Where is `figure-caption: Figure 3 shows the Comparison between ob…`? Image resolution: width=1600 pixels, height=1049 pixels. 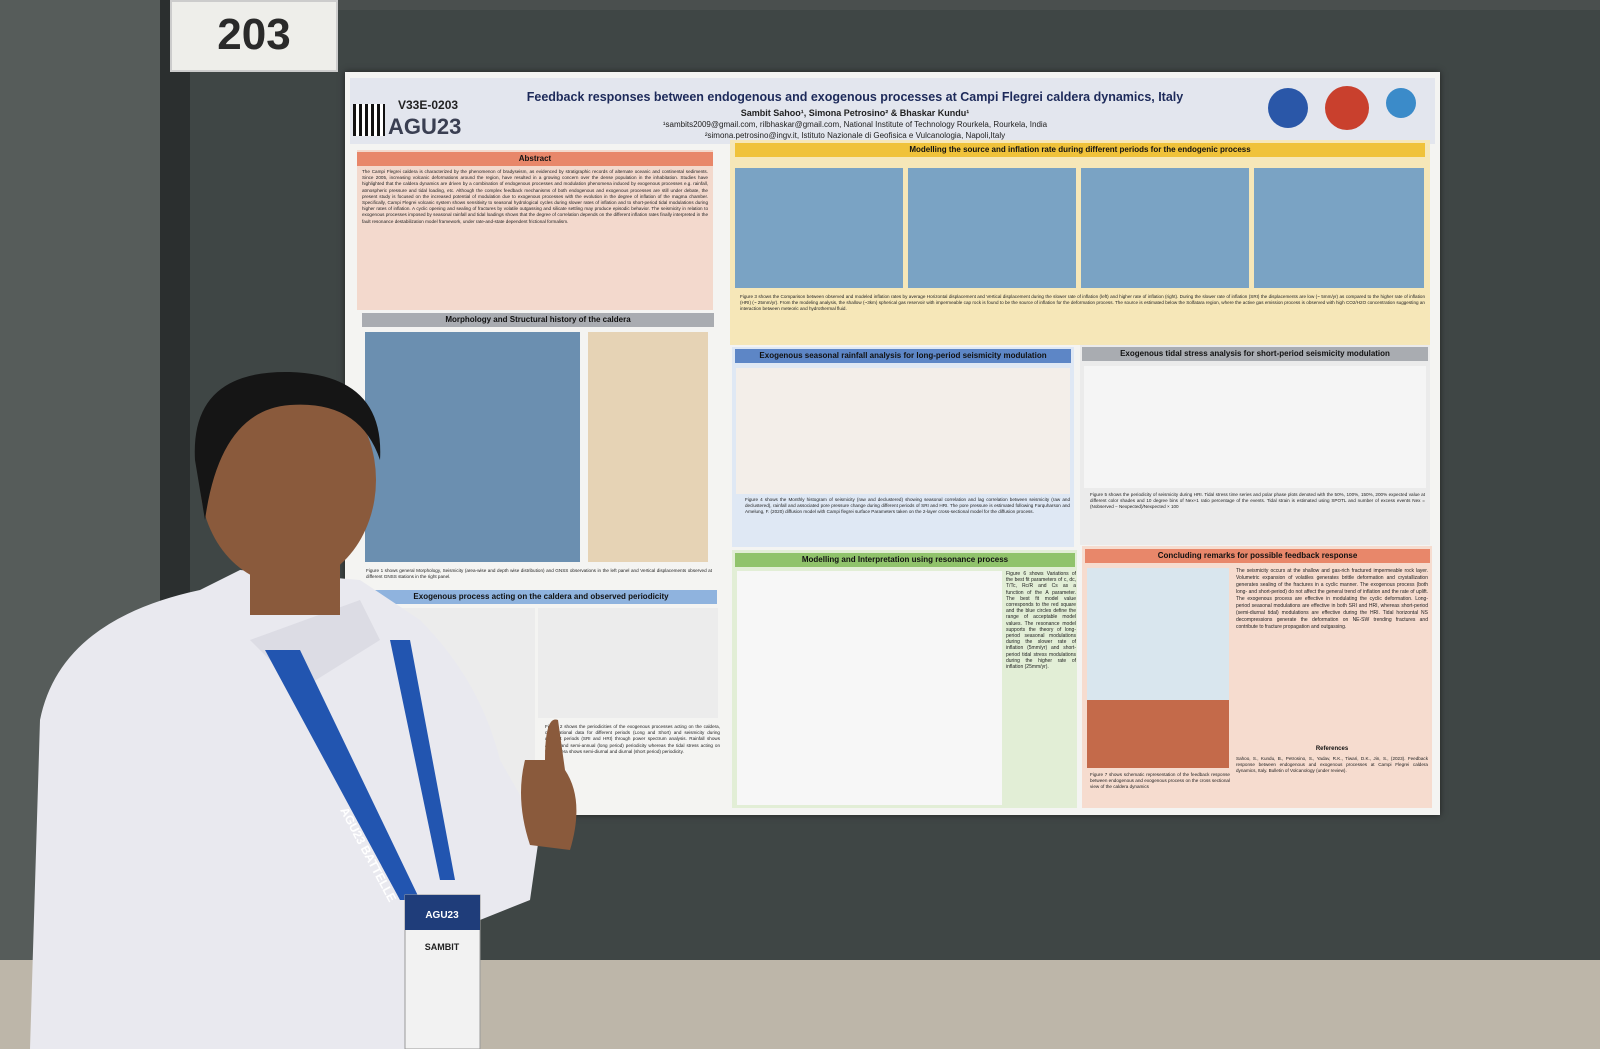
figure-caption: Figure 3 shows the Comparison between ob… is located at coordinates (1082, 303).